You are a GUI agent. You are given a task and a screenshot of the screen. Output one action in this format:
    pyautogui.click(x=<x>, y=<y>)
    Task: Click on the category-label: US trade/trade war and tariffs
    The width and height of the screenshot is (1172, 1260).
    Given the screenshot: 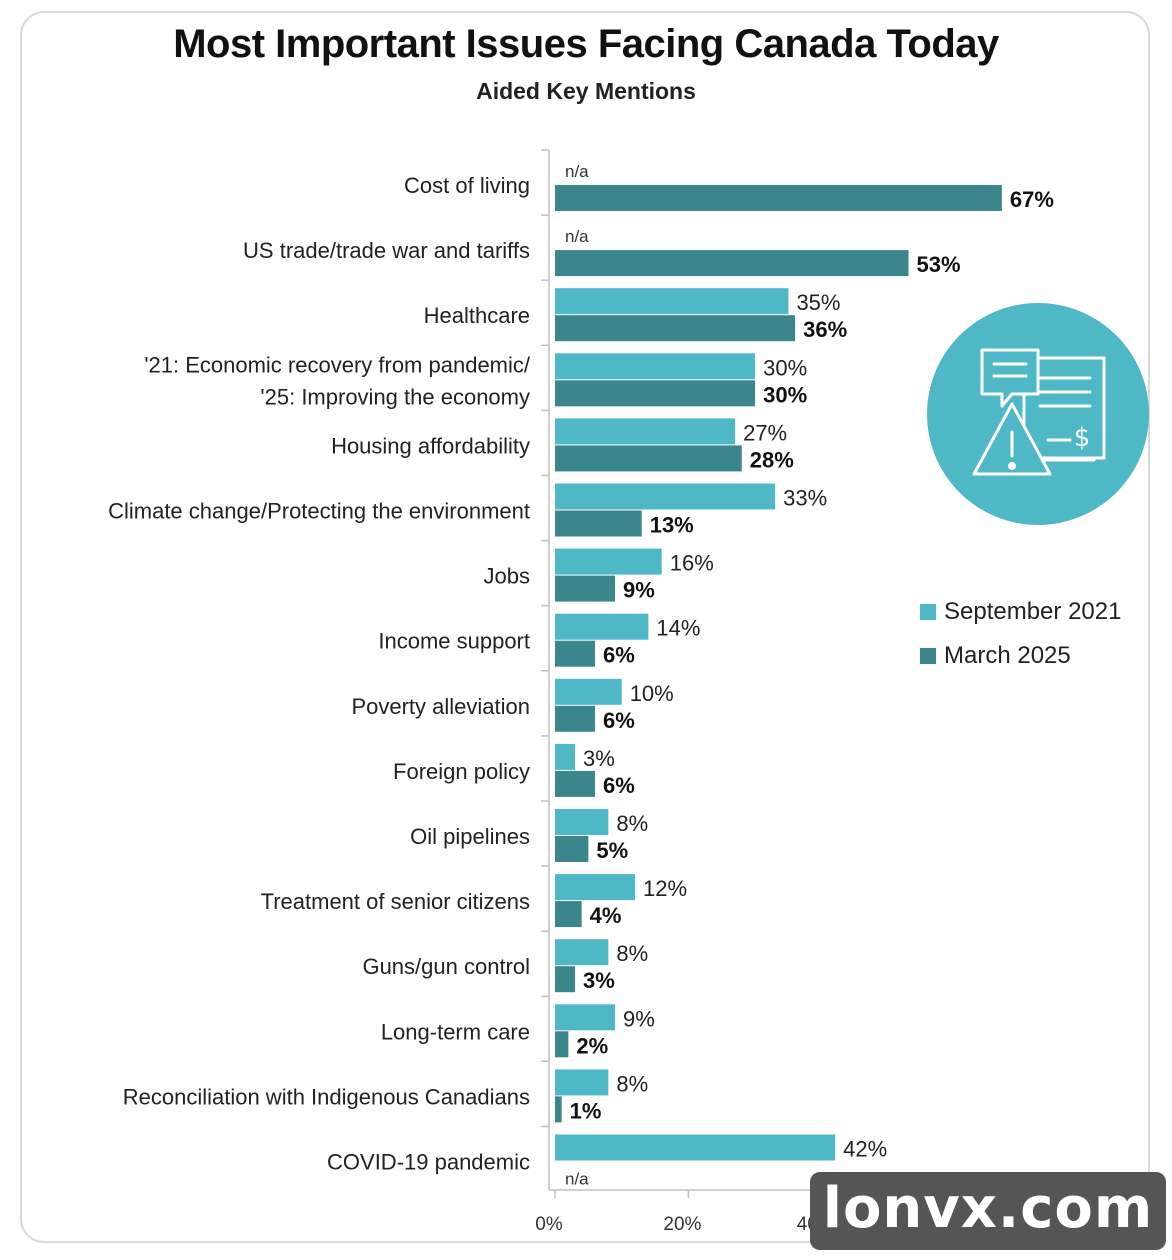 What is the action you would take?
    pyautogui.click(x=386, y=250)
    